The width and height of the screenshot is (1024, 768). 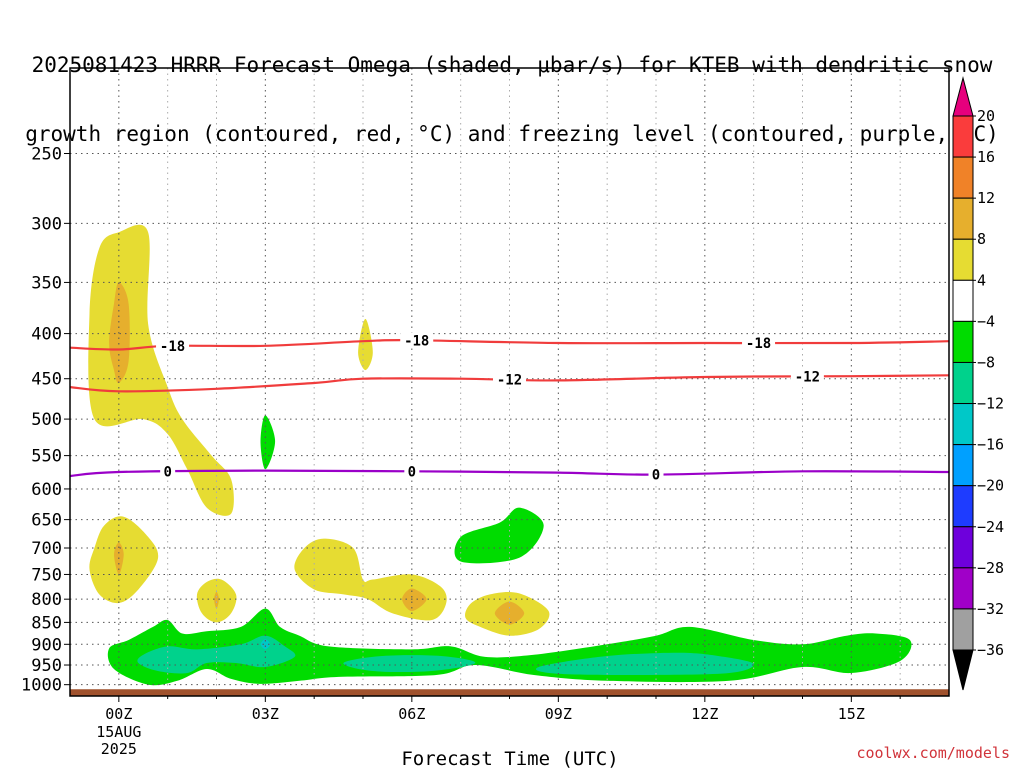 I want to click on colorbar-label: −8, so click(x=986, y=362).